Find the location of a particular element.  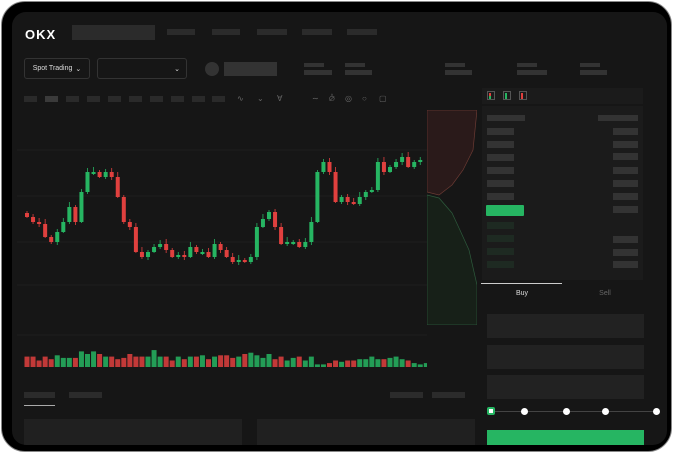

line-tool-icon: ∿ is located at coordinates (240, 98).